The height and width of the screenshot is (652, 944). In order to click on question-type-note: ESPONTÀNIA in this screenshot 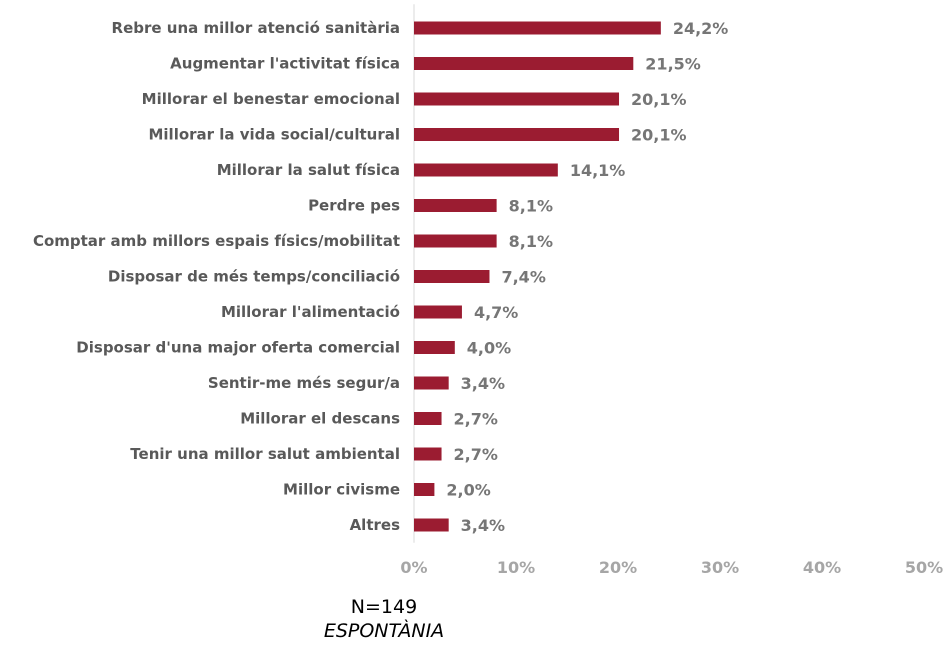, I will do `click(384, 631)`.